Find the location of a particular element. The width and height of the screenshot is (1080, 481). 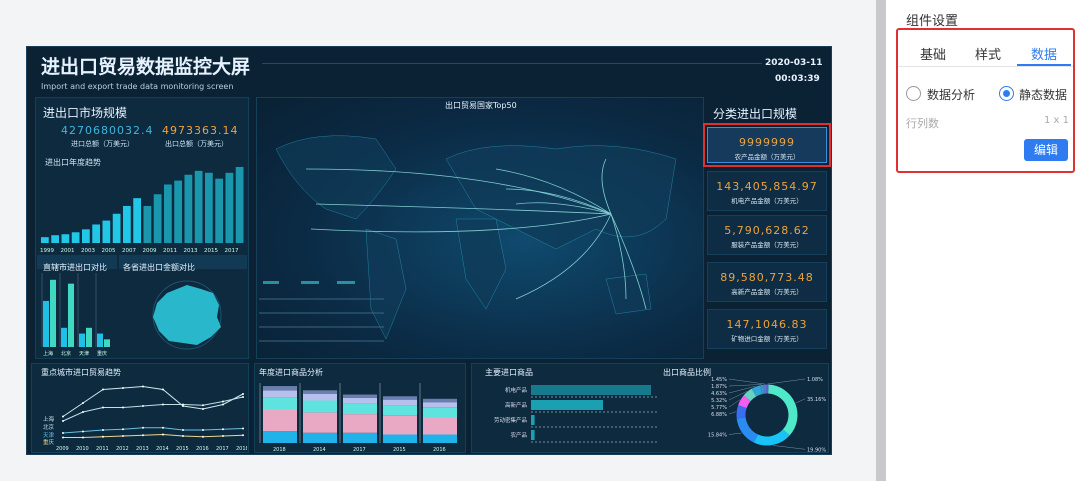

card-value: 147,1046.83 is located at coordinates (767, 324).